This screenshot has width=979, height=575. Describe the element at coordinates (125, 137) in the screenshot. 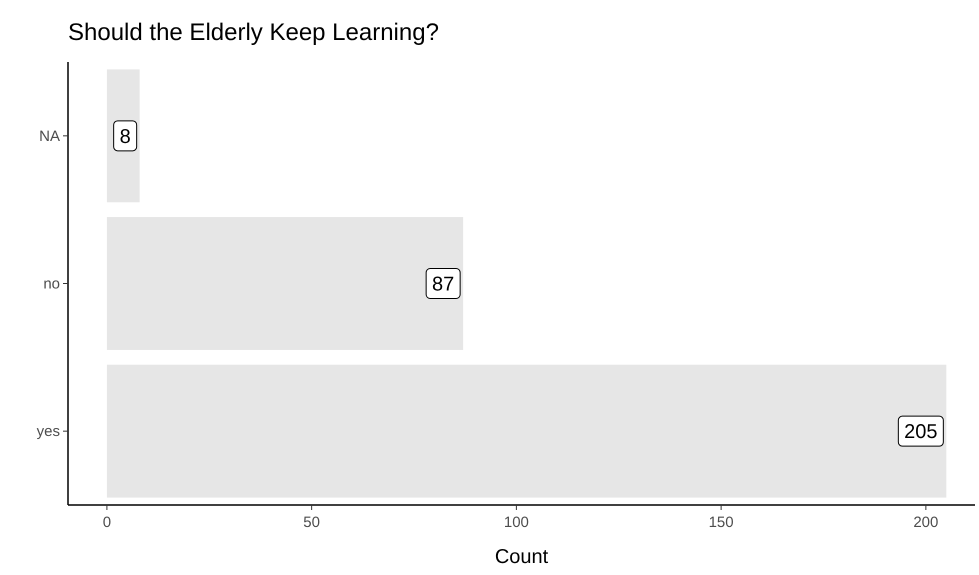

I see `data-label: 8` at that location.